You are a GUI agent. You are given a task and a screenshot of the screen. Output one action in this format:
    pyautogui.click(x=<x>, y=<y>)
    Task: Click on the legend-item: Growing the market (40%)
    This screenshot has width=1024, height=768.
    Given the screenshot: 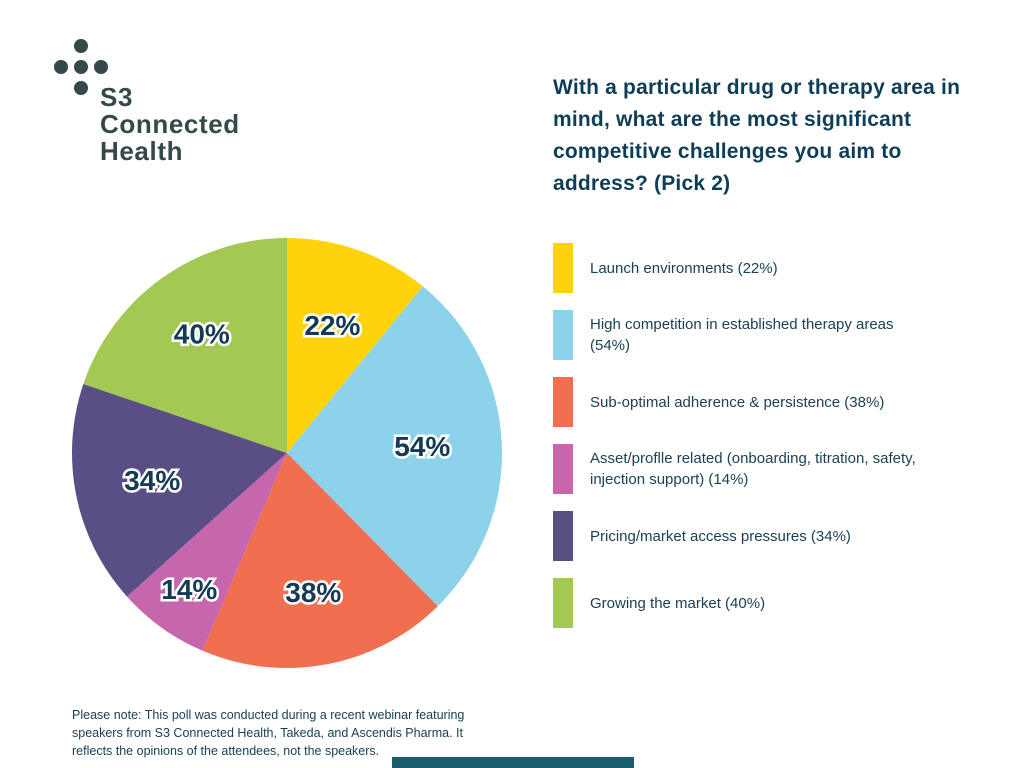 What is the action you would take?
    pyautogui.click(x=758, y=603)
    